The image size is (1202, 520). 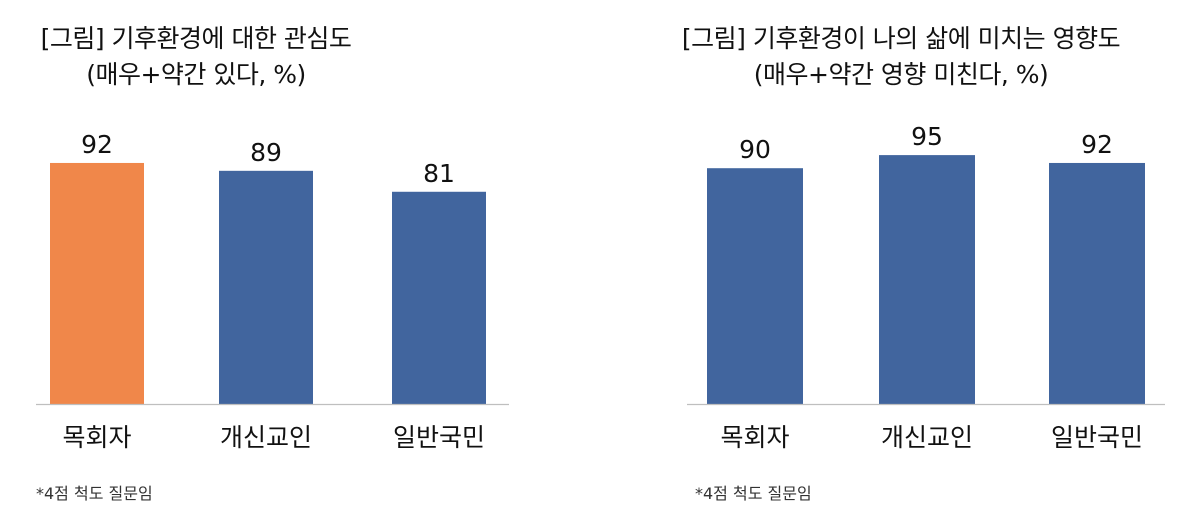 I want to click on data-label: 89, so click(x=266, y=152).